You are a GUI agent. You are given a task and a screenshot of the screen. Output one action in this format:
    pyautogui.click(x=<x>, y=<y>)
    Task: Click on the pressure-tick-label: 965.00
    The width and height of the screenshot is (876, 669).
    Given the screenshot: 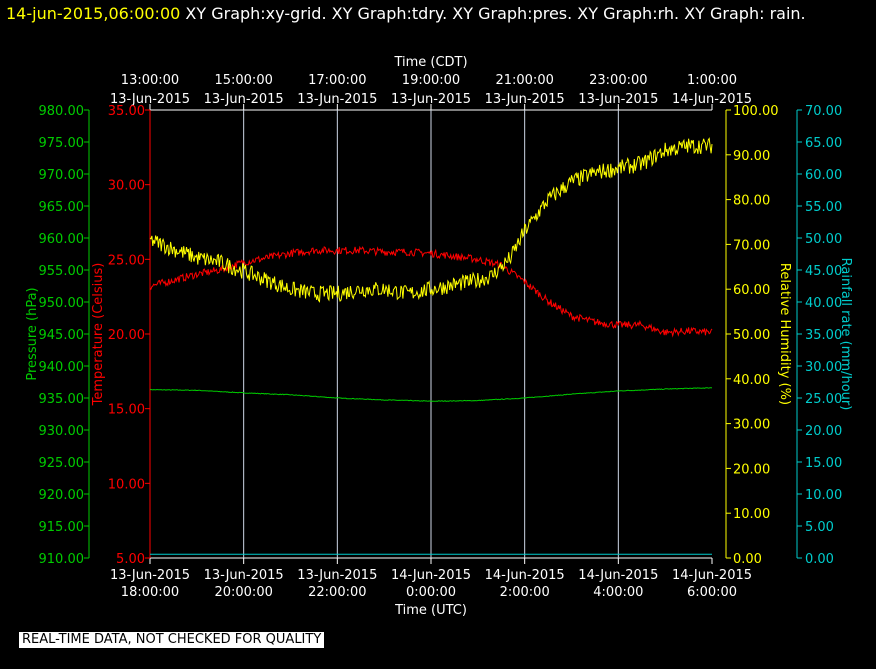 What is the action you would take?
    pyautogui.click(x=62, y=207)
    